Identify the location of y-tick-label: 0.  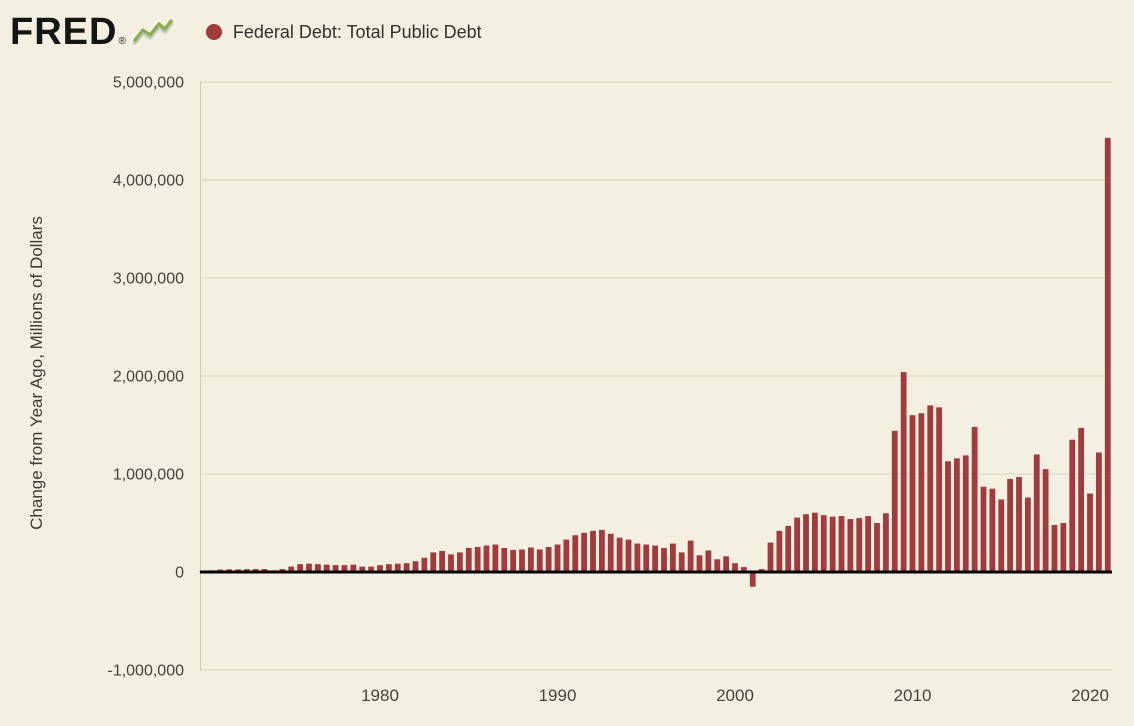
(179, 573).